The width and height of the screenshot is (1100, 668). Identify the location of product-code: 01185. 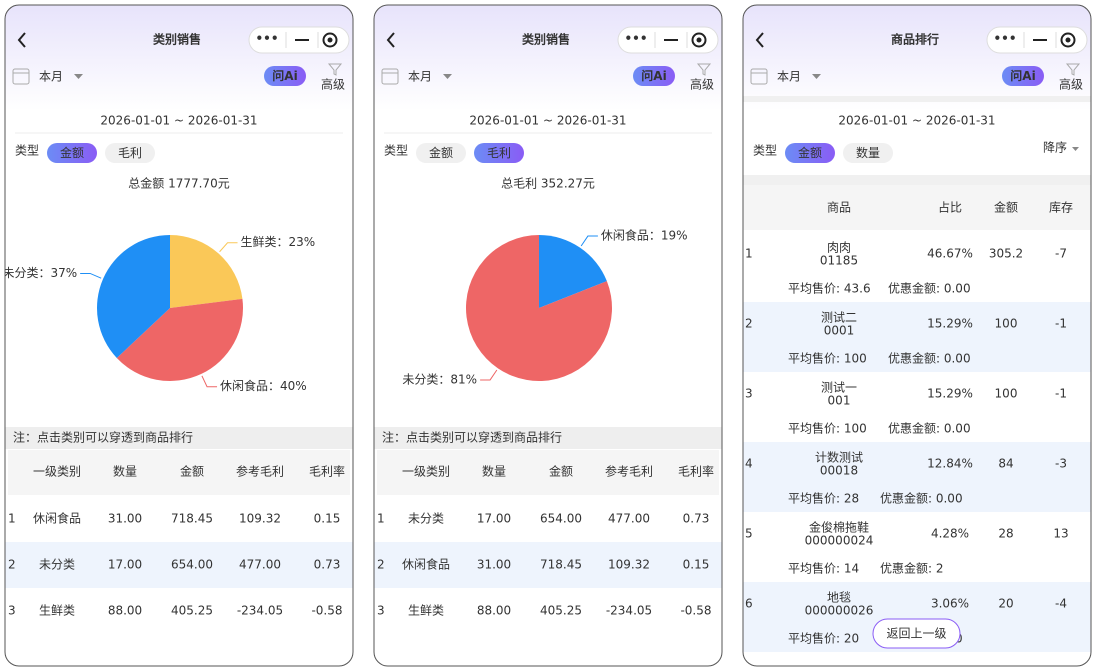
(839, 261).